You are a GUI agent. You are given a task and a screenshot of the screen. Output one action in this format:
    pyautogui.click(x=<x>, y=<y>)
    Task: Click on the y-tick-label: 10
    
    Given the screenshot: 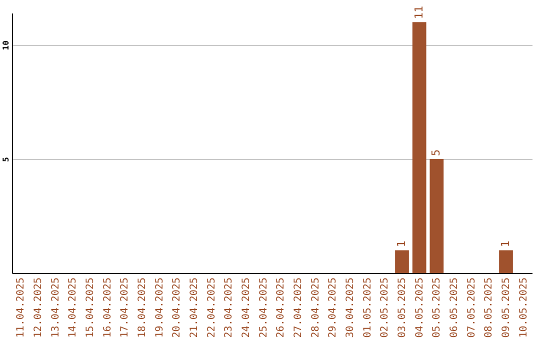 What is the action you would take?
    pyautogui.click(x=6, y=45)
    